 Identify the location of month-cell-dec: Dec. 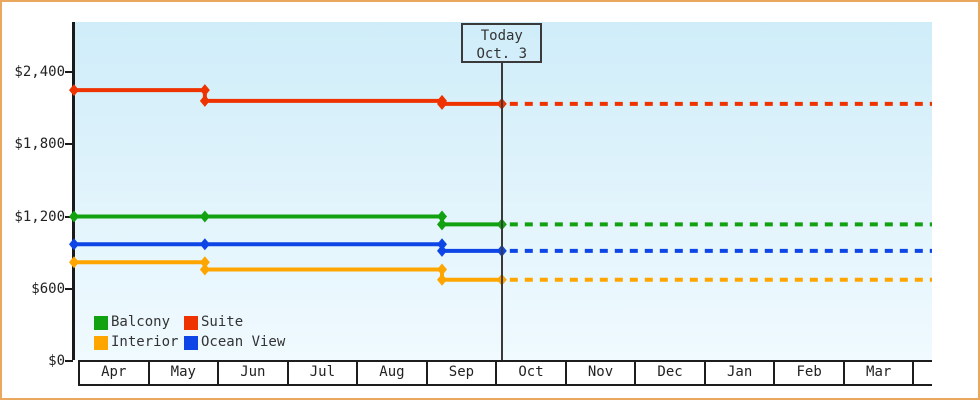
(670, 373).